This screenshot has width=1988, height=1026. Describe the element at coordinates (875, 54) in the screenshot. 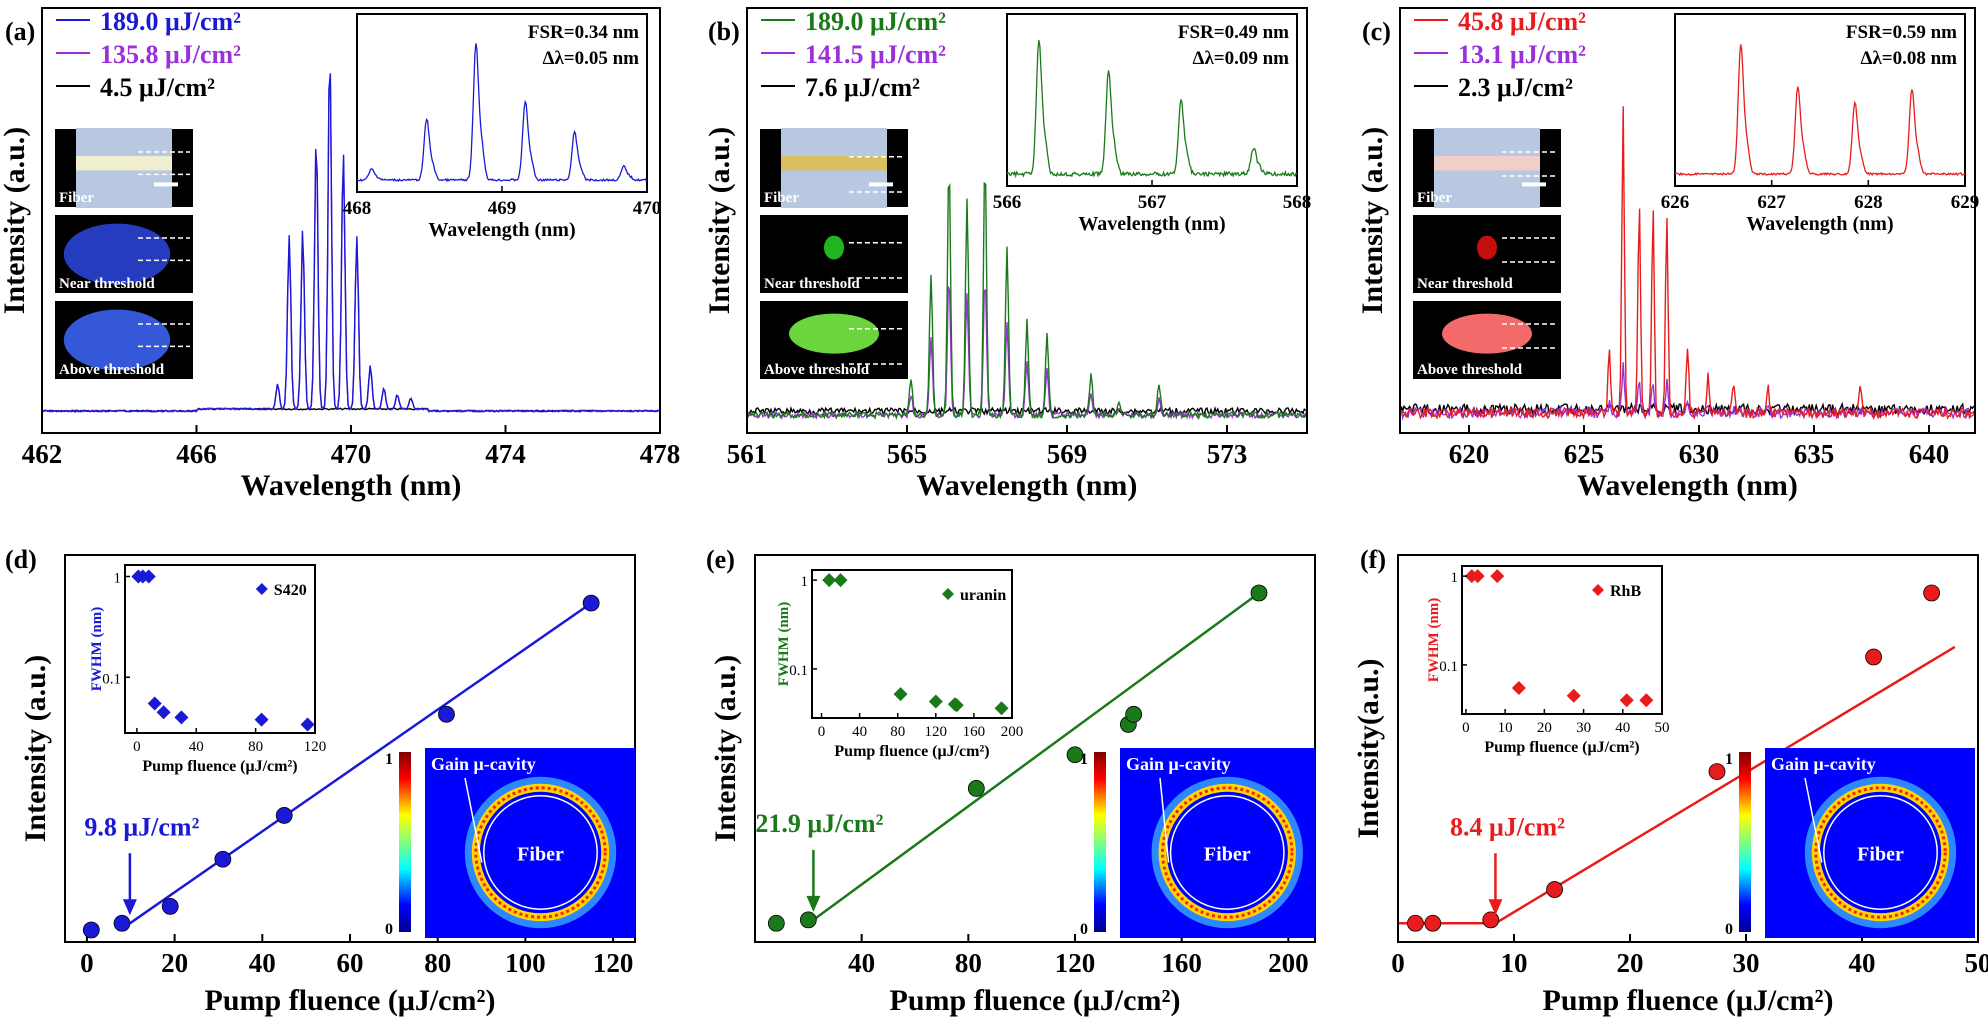

I see `legend-label: 141.5 μJ/cm²` at that location.